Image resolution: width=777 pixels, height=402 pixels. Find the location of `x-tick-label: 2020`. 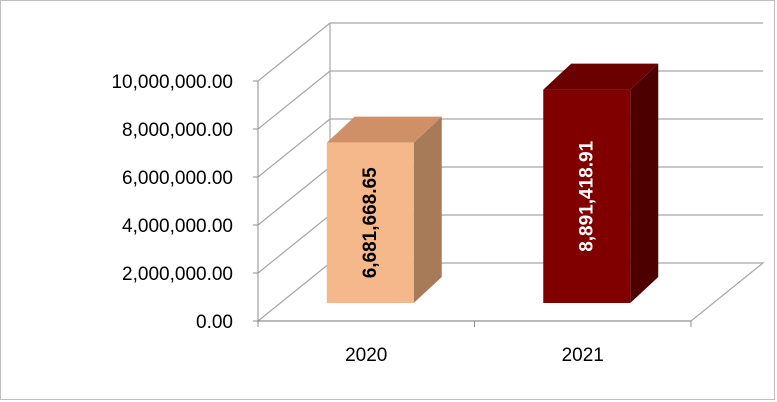

x-tick-label: 2020 is located at coordinates (366, 355).